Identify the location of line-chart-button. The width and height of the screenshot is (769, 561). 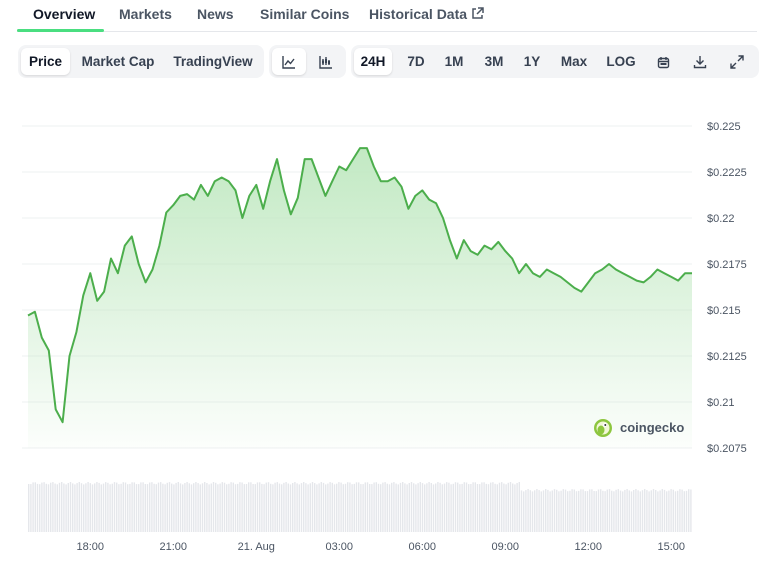
(289, 61).